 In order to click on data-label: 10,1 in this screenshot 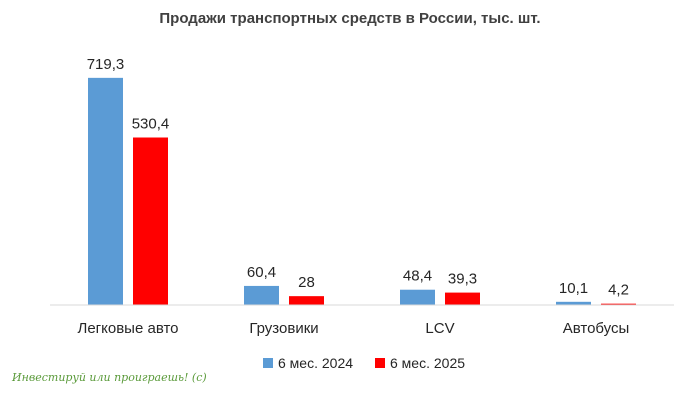, I will do `click(573, 288)`.